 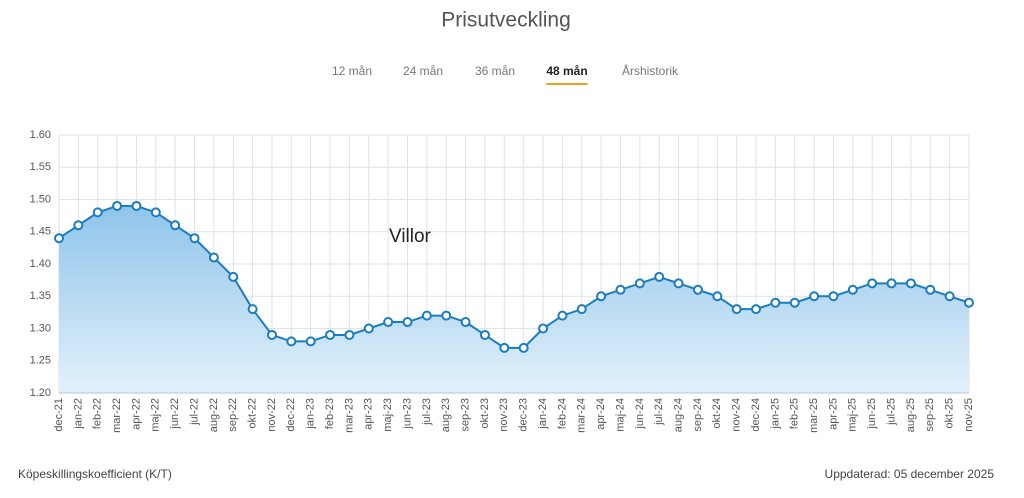 I want to click on x-tick-label: maj-24, so click(x=620, y=415).